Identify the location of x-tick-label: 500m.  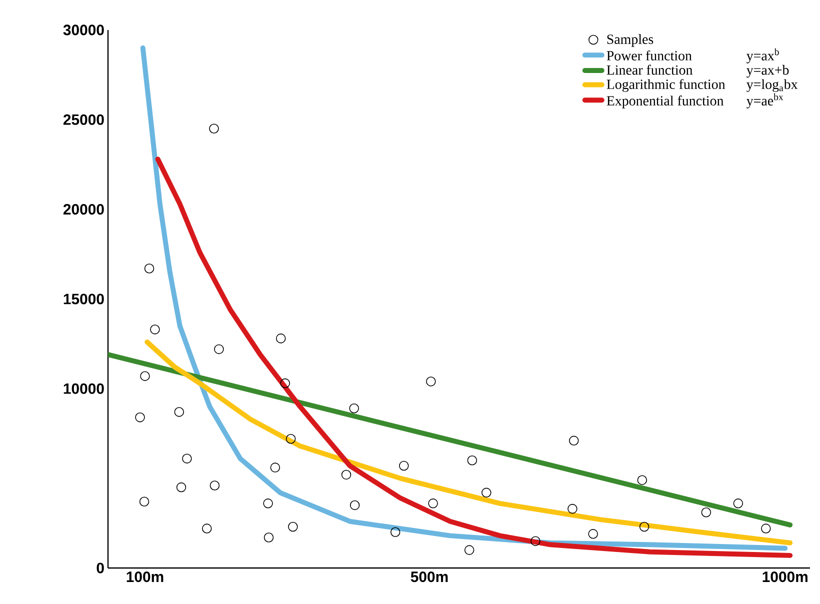
(429, 577).